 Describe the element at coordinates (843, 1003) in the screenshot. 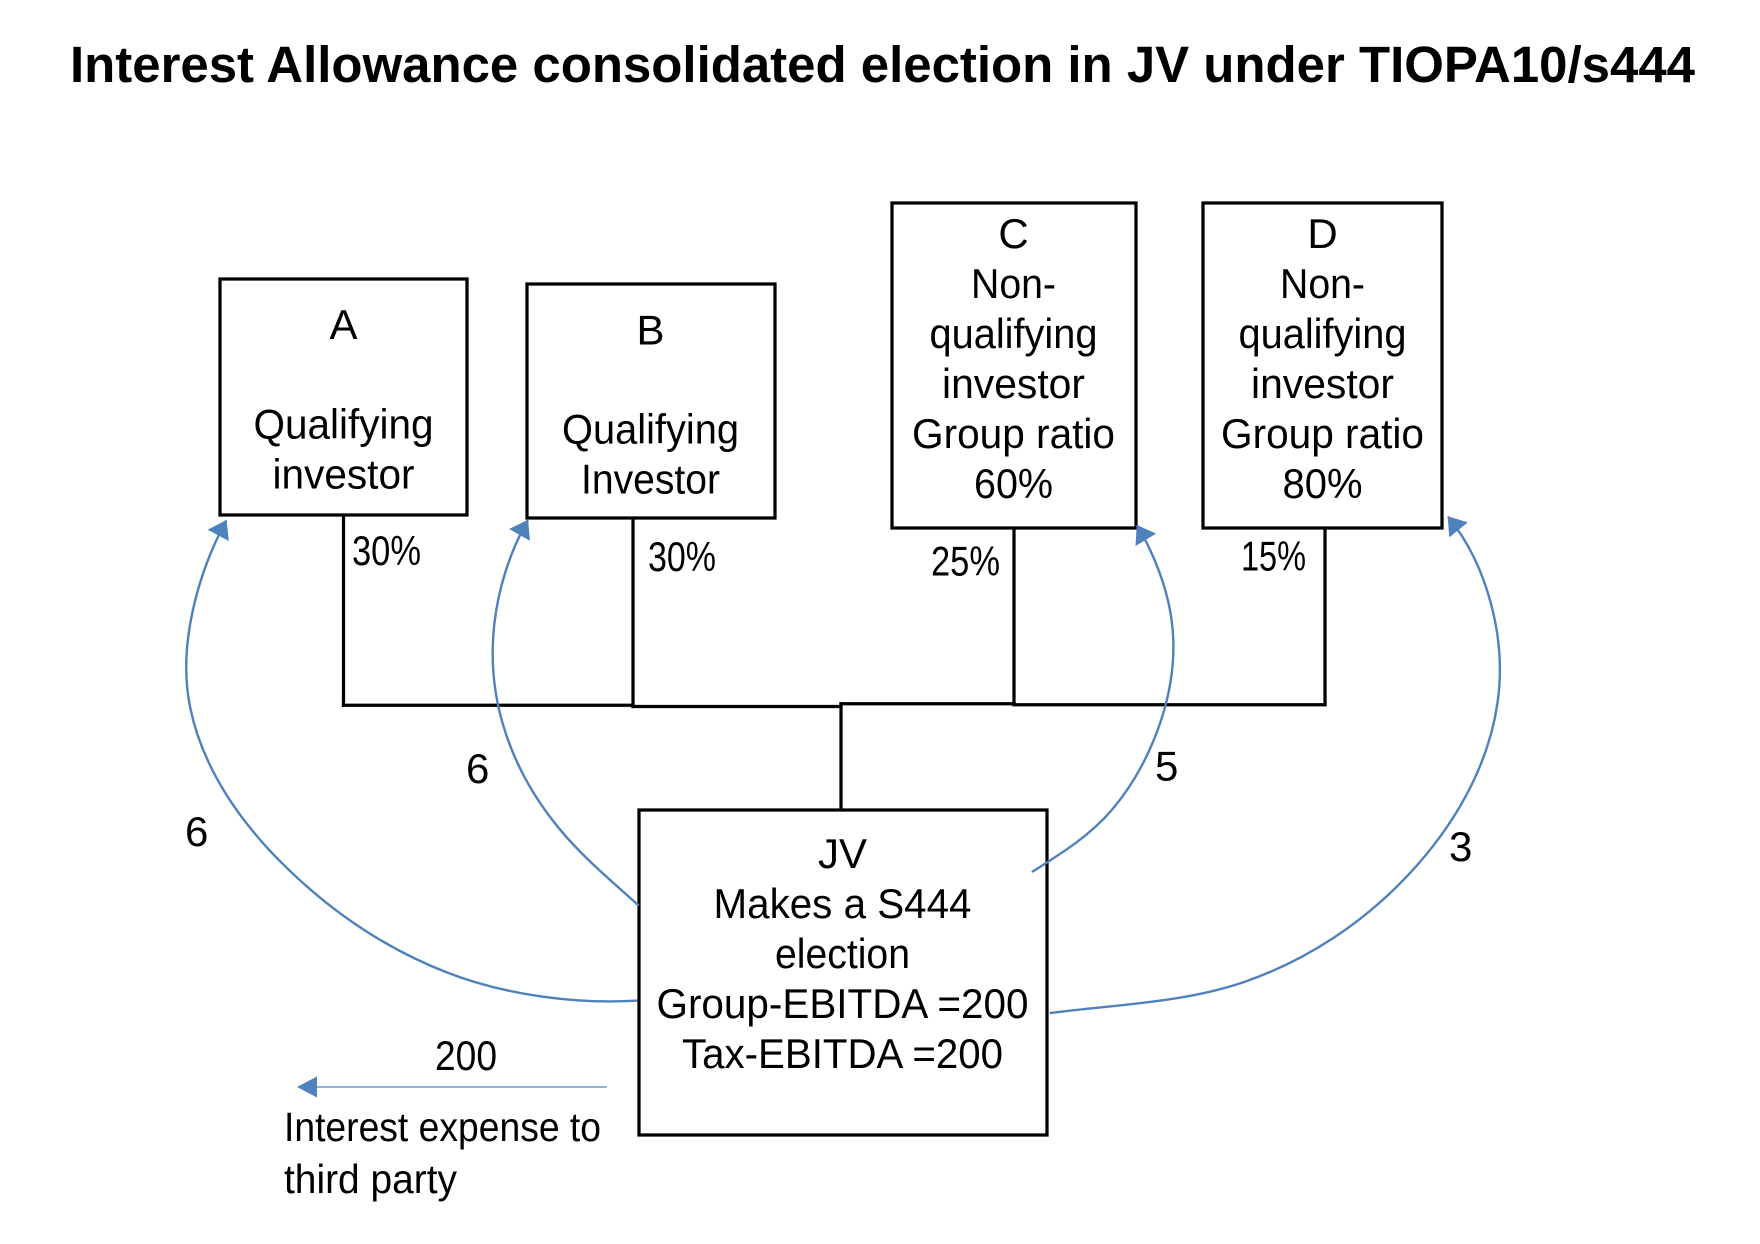

I see `svg-text: Group-EBITDA =200` at that location.